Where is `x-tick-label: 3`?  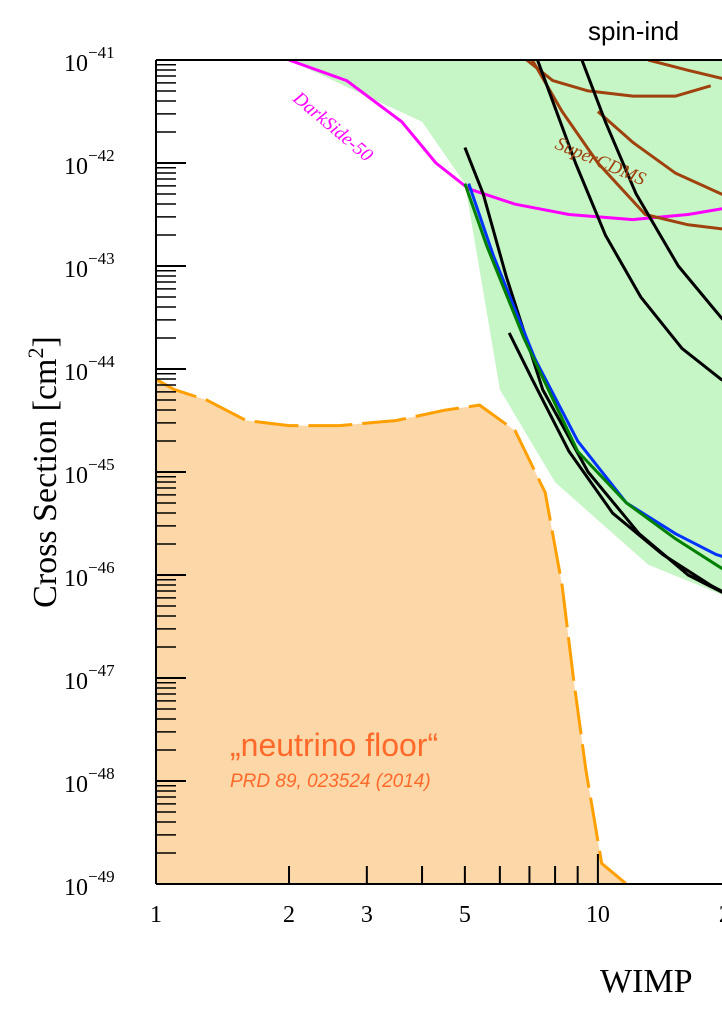
x-tick-label: 3 is located at coordinates (367, 915).